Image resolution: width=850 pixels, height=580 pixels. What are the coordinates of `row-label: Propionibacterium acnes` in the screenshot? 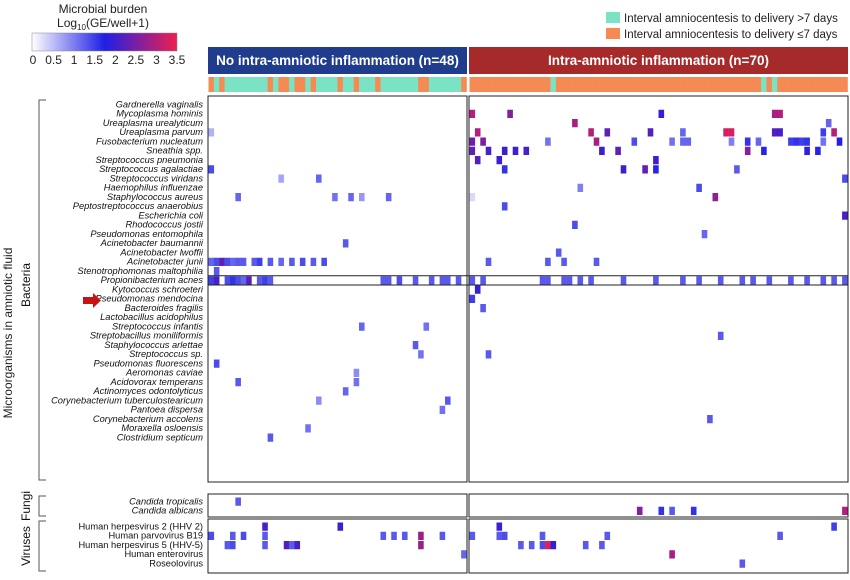 It's located at (152, 280).